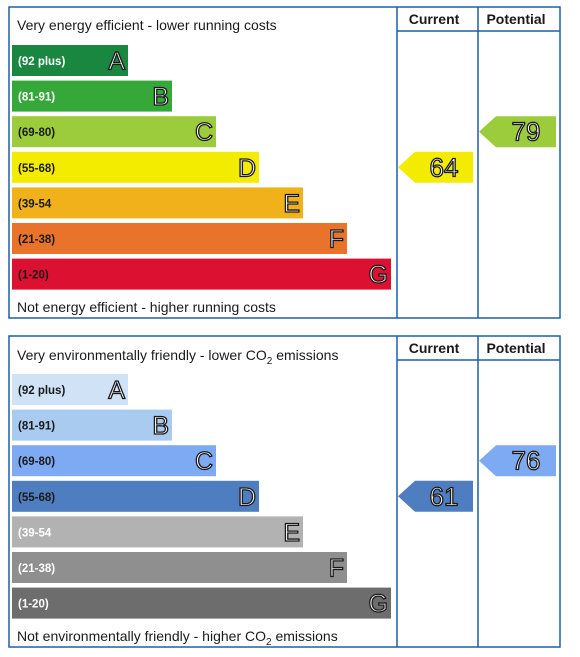 Image resolution: width=580 pixels, height=657 pixels. I want to click on potential-rating-value: 79, so click(526, 132).